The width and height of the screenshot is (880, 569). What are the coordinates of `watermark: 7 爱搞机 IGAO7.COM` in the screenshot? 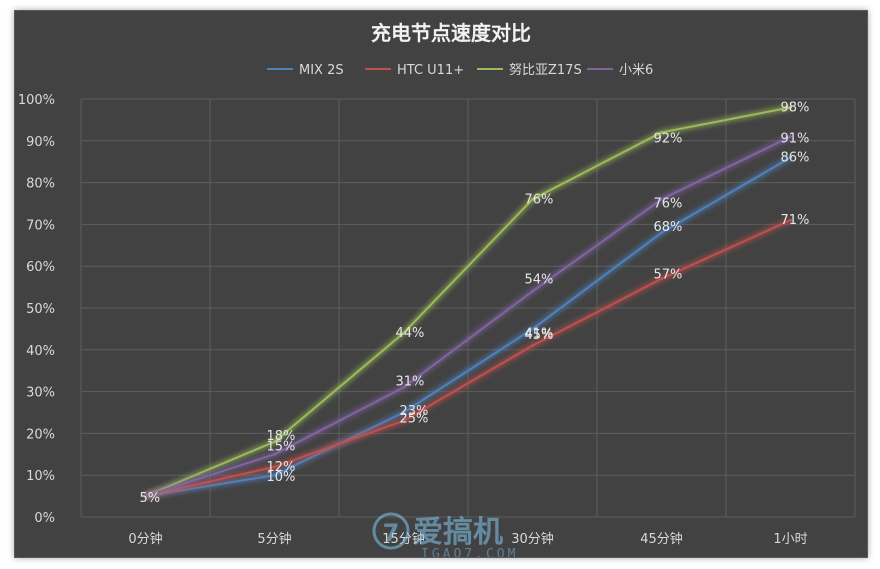 It's located at (445, 534).